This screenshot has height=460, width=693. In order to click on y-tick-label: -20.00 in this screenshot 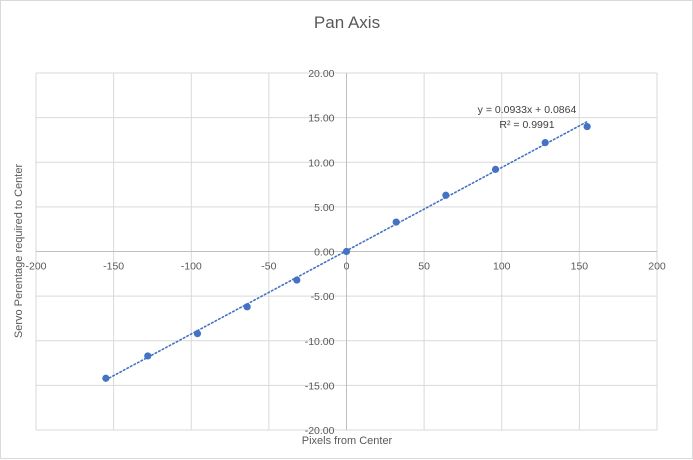, I will do `click(320, 431)`.